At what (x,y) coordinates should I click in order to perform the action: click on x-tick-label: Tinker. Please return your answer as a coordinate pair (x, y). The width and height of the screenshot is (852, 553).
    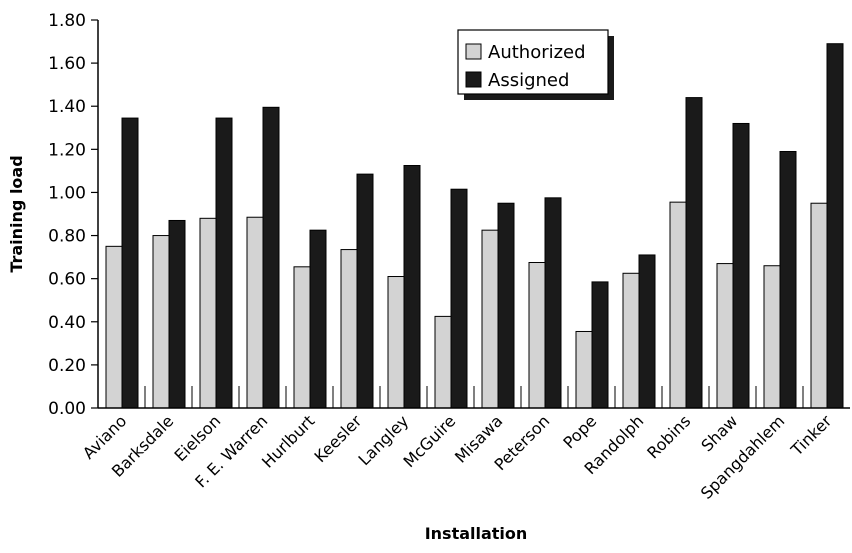
    Looking at the image, I should click on (811, 435).